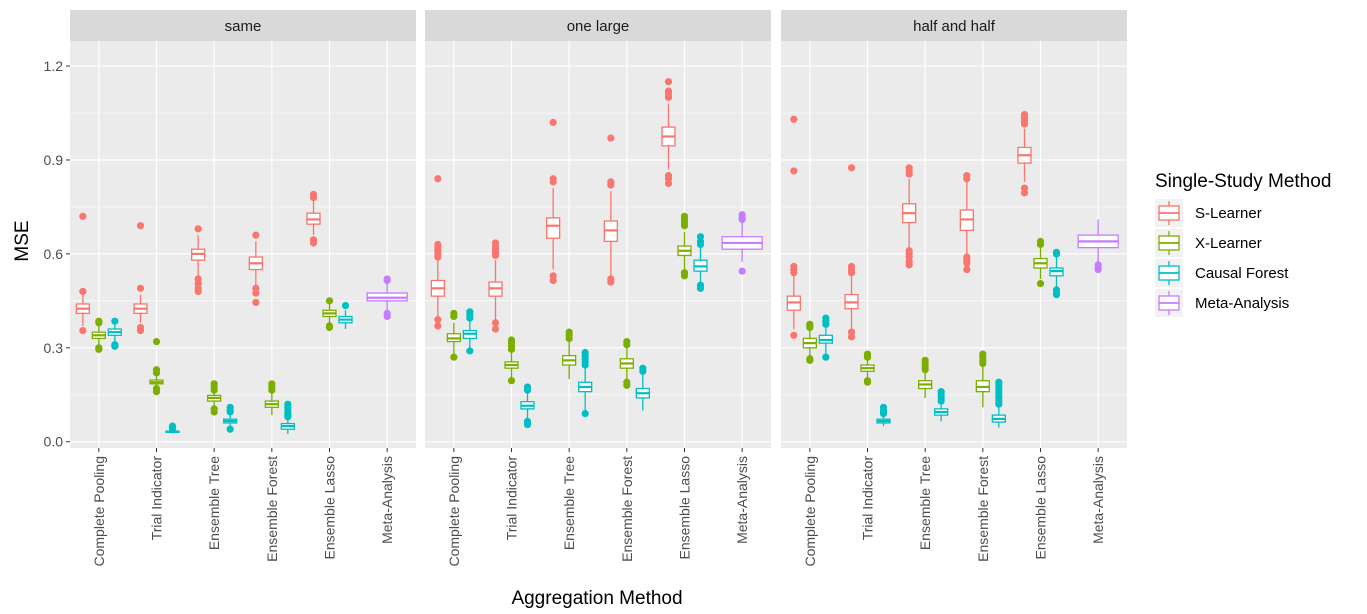 This screenshot has width=1367, height=614. I want to click on box-x-learner-trial-indicator, so click(867, 368).